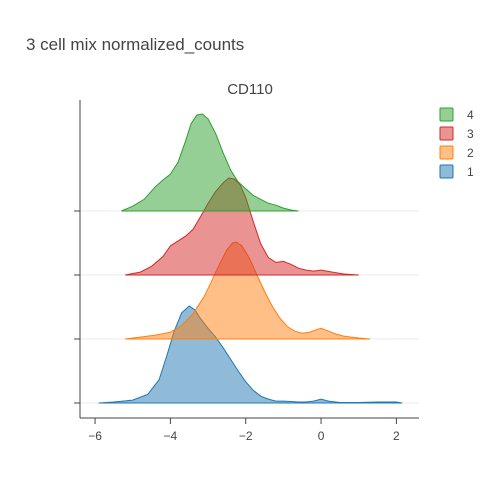 This screenshot has height=500, width=500. Describe the element at coordinates (456, 143) in the screenshot. I see `legend: 4 3 2 1` at that location.